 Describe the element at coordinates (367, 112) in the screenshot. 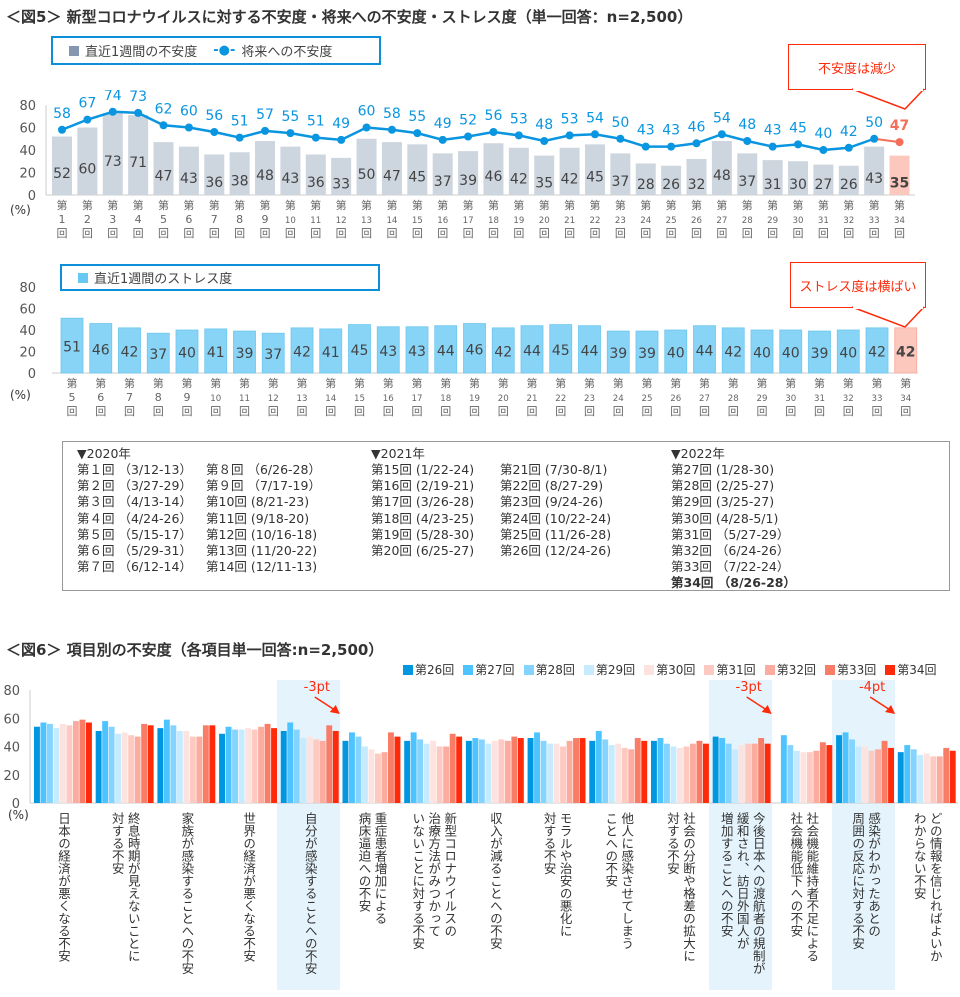

I see `future-anxiety-label: 60` at that location.